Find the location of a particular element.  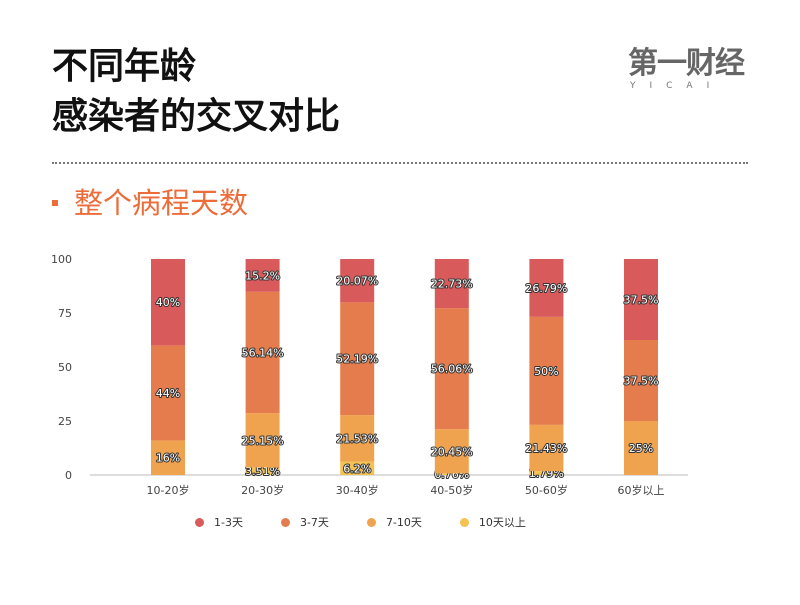

x-tick-label: 50-60岁 is located at coordinates (546, 490).